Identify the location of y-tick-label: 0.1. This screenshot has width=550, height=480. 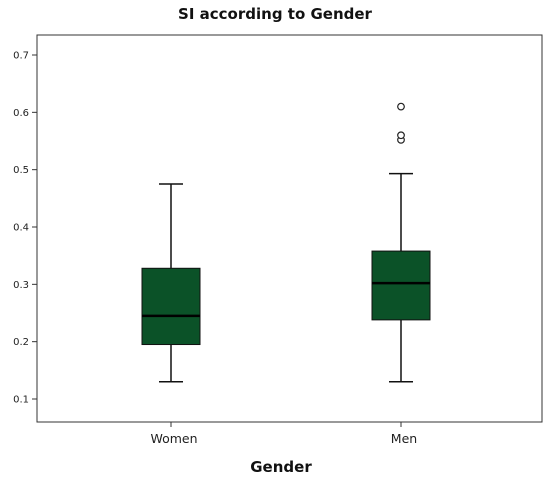
(21, 400).